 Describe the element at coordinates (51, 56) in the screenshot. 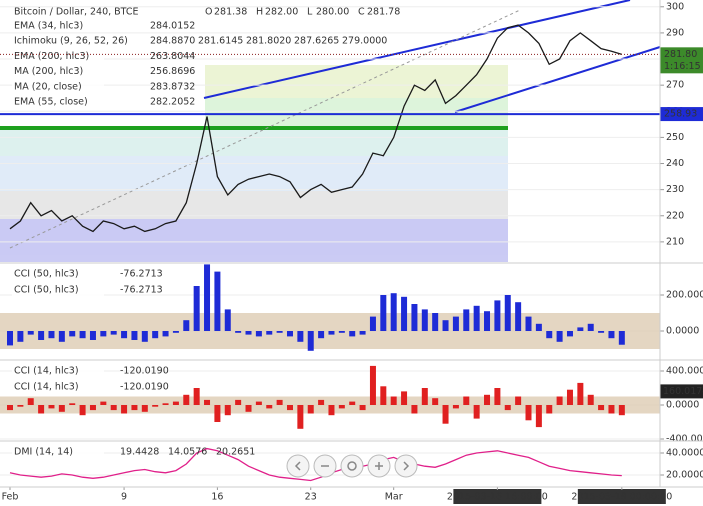

I see `legend-name: EMA (200, hlc3)` at that location.